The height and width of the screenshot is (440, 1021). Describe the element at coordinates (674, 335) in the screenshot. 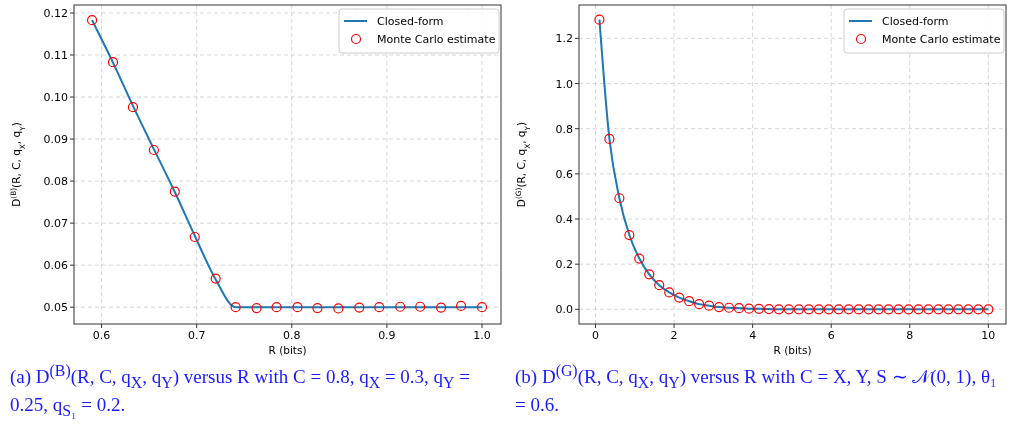

I see `x-tick-label: 2` at that location.